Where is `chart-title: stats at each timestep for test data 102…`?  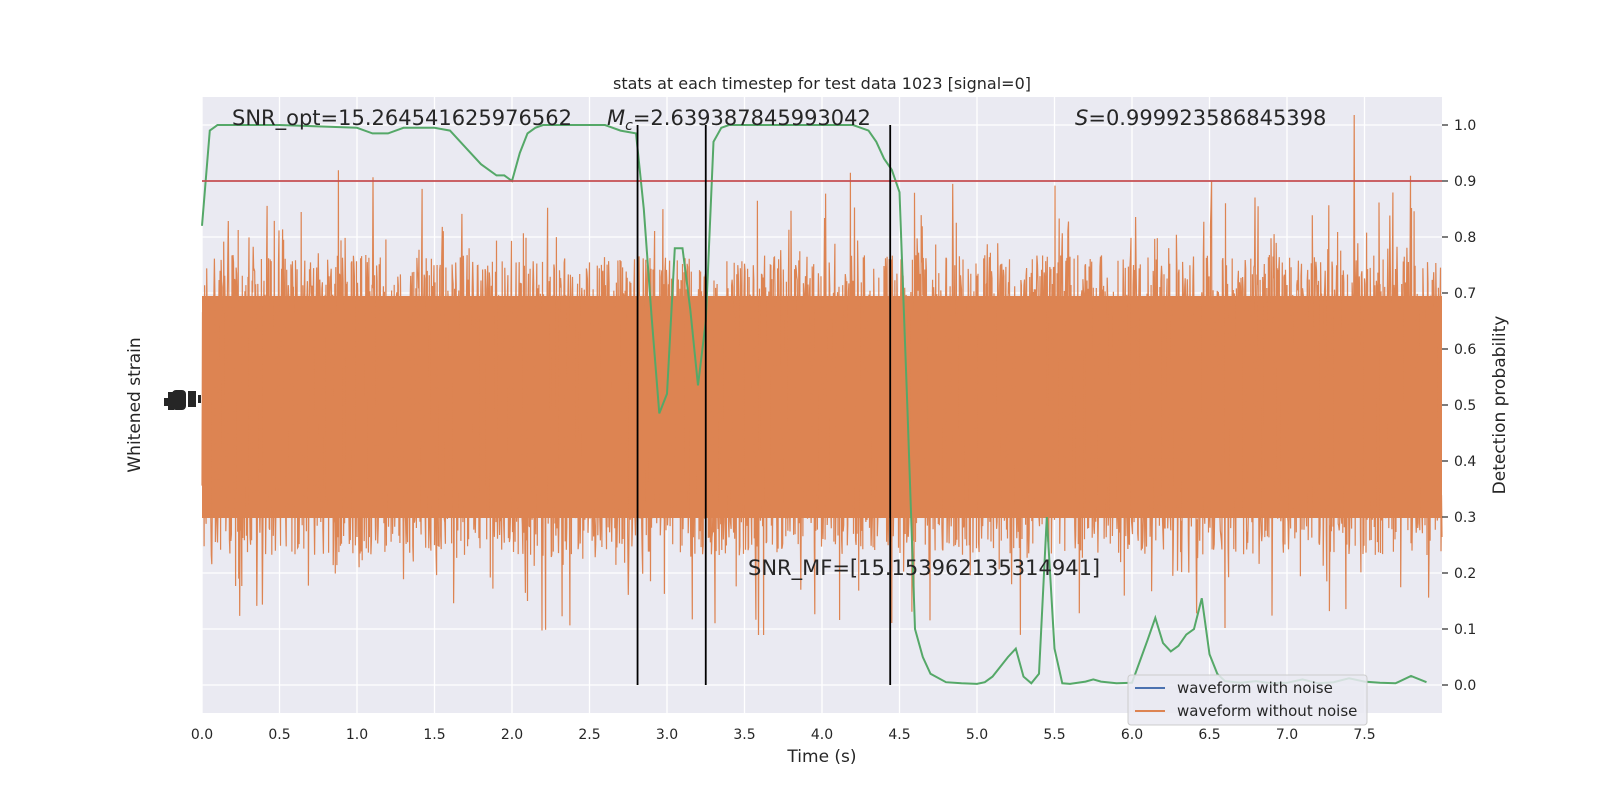
chart-title: stats at each timestep for test data 102… is located at coordinates (822, 83).